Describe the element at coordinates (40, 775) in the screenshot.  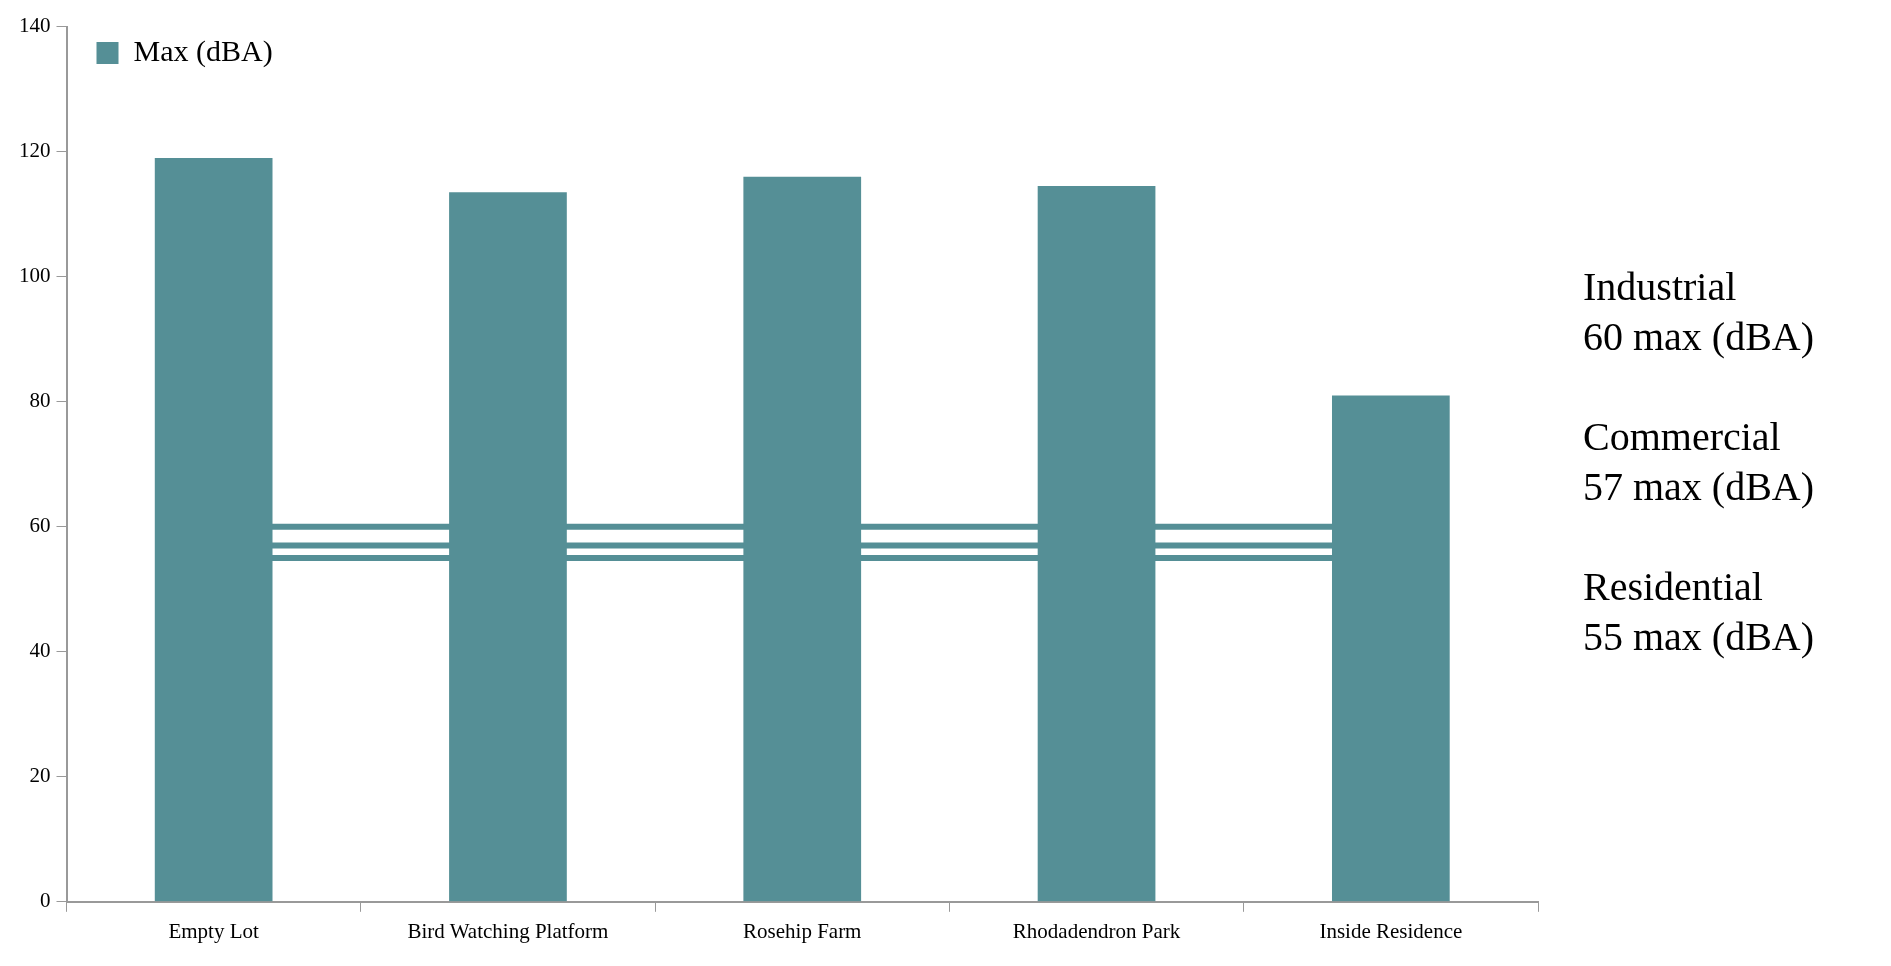
I see `y-tick-label: 20` at that location.